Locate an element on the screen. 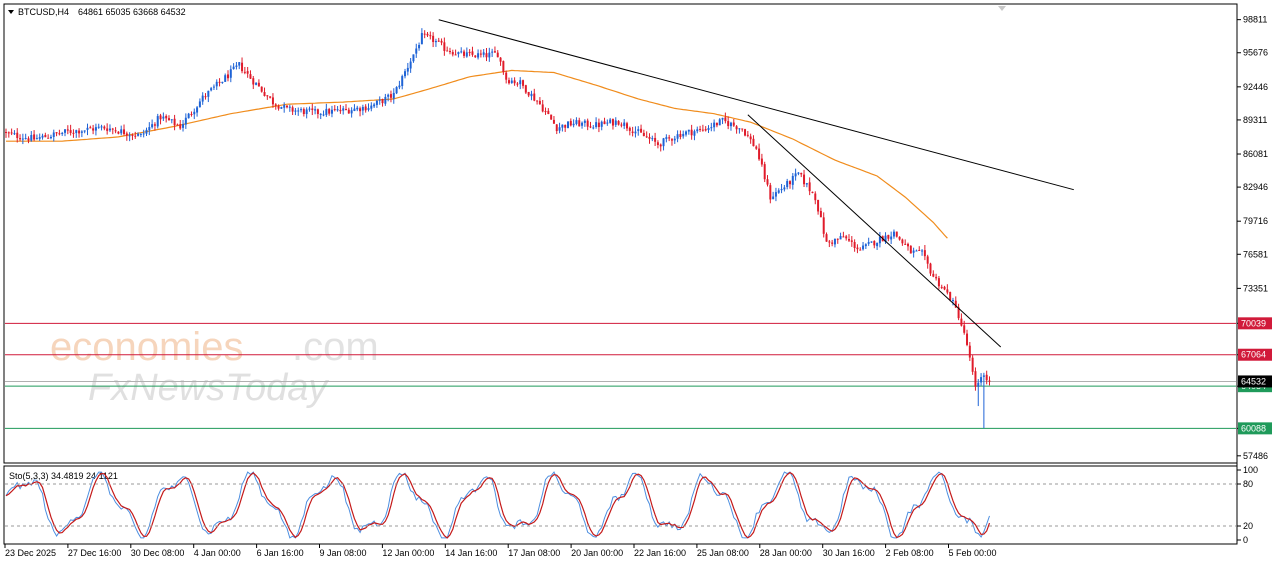  watermark-secondary: FxNewsToday is located at coordinates (208, 388).